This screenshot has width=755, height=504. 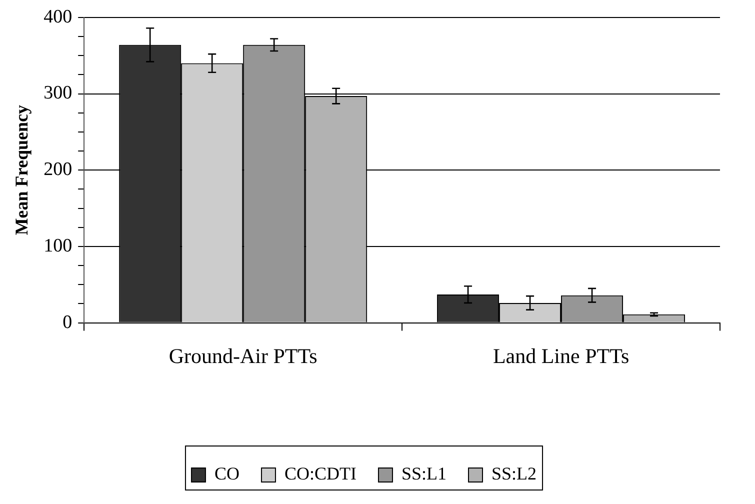 I want to click on y-tick-label: 100, so click(x=58, y=245).